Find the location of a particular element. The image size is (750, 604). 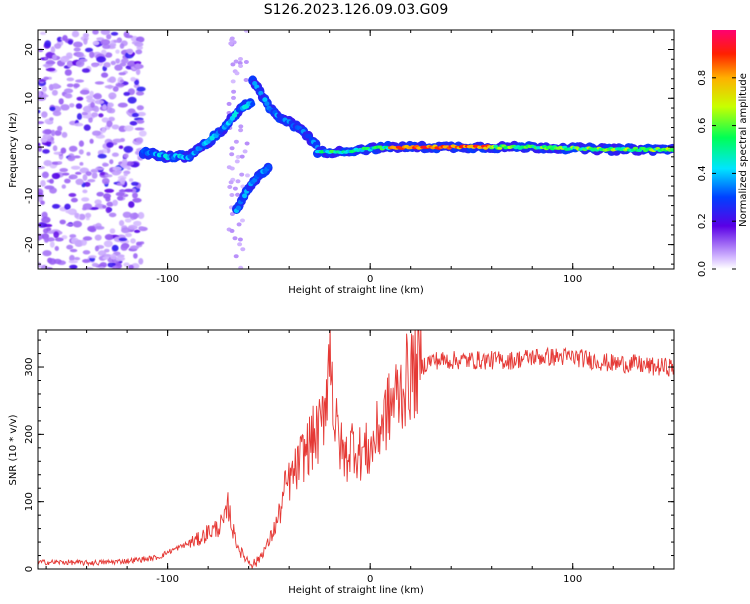

x-tick-label: 0 is located at coordinates (370, 579).